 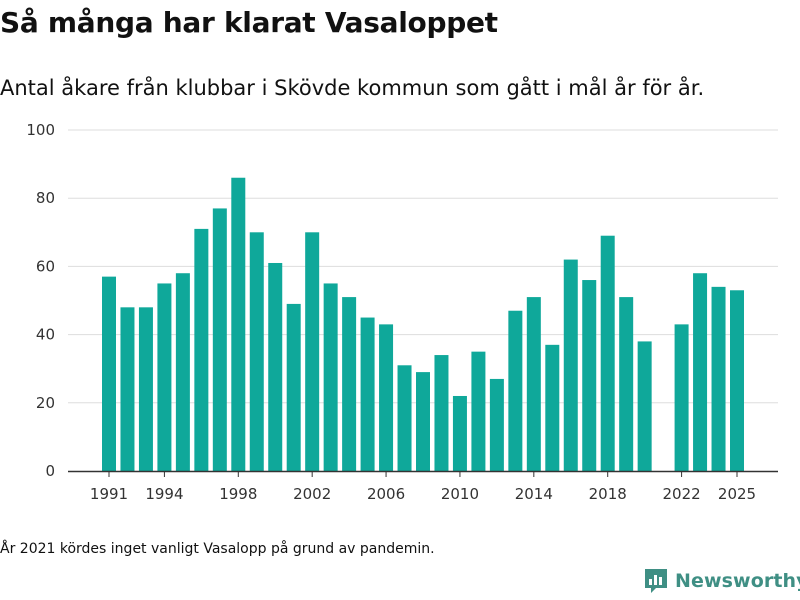 What do you see at coordinates (700, 372) in the screenshot?
I see `bar-2023` at bounding box center [700, 372].